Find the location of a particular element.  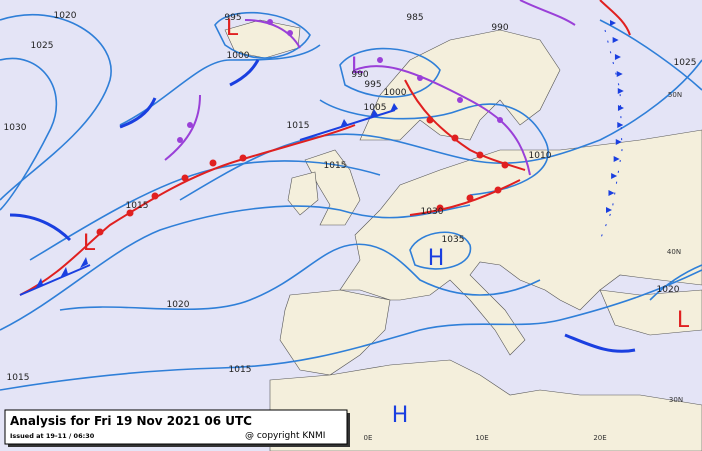

grid-label: 40N is located at coordinates (674, 252).